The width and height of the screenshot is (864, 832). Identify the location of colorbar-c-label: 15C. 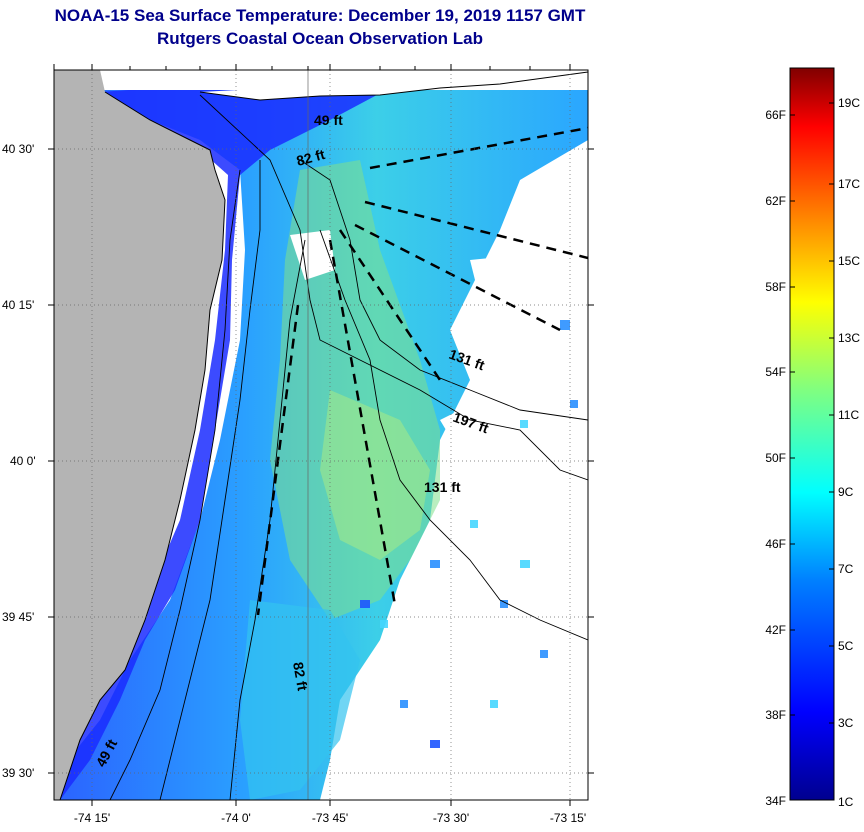
(849, 261).